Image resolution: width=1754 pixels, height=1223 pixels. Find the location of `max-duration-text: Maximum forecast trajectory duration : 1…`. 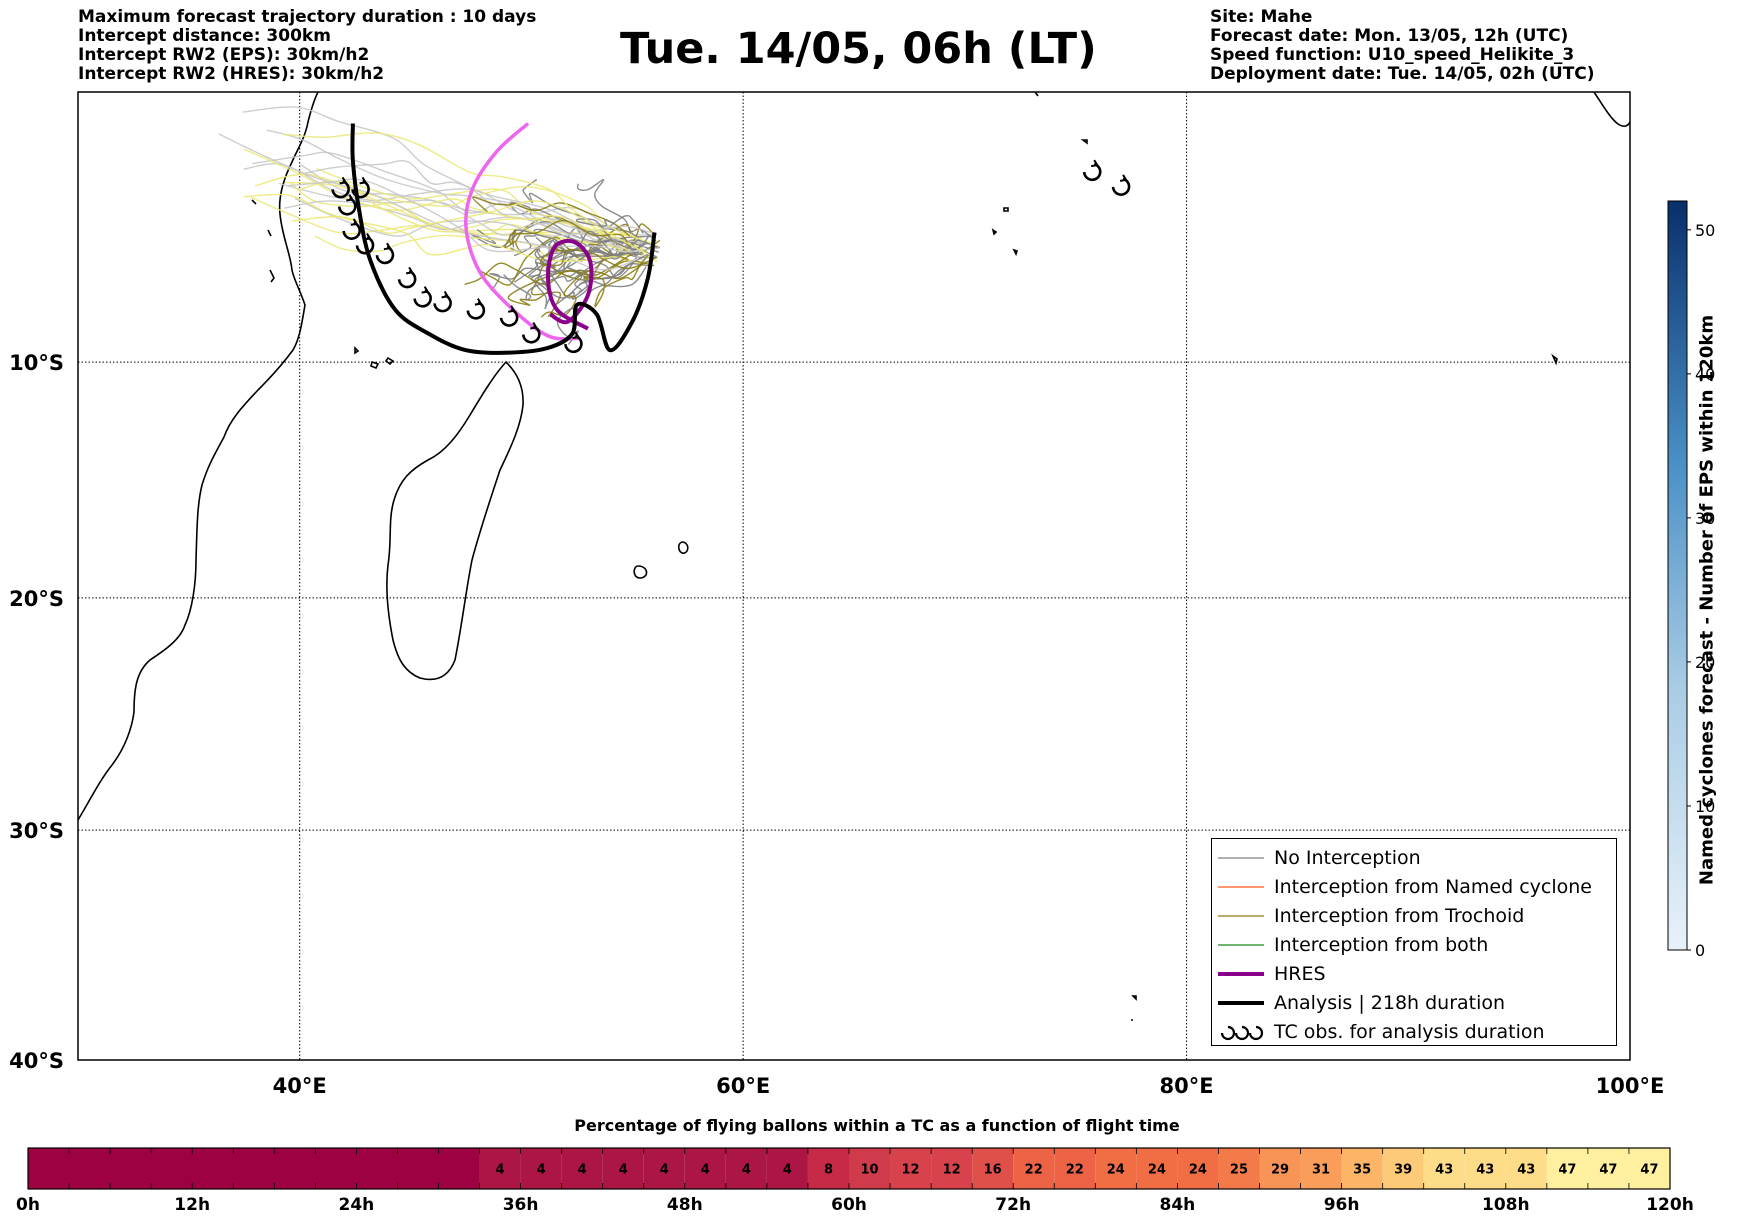

max-duration-text: Maximum forecast trajectory duration : 1… is located at coordinates (307, 17).